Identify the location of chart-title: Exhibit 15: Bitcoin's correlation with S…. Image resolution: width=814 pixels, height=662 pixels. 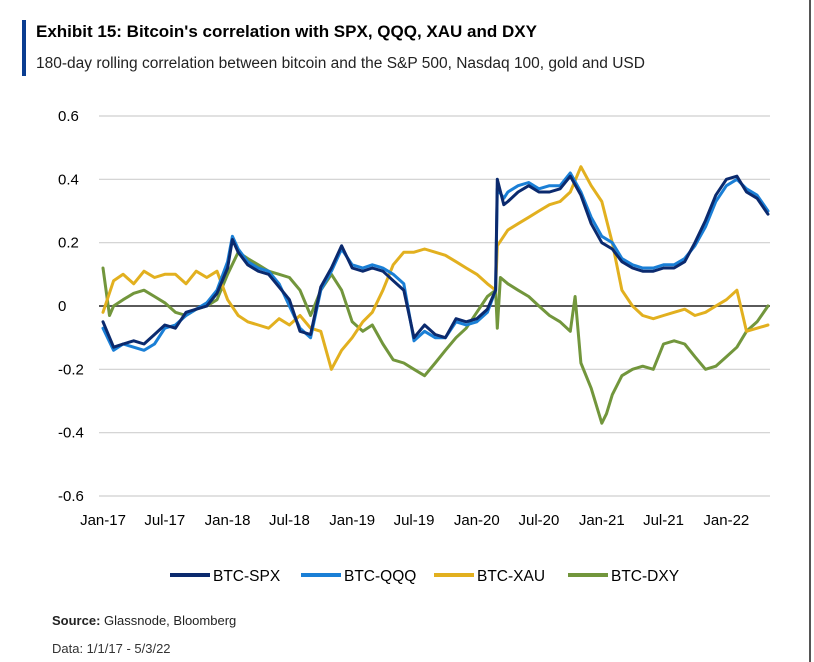
(286, 31).